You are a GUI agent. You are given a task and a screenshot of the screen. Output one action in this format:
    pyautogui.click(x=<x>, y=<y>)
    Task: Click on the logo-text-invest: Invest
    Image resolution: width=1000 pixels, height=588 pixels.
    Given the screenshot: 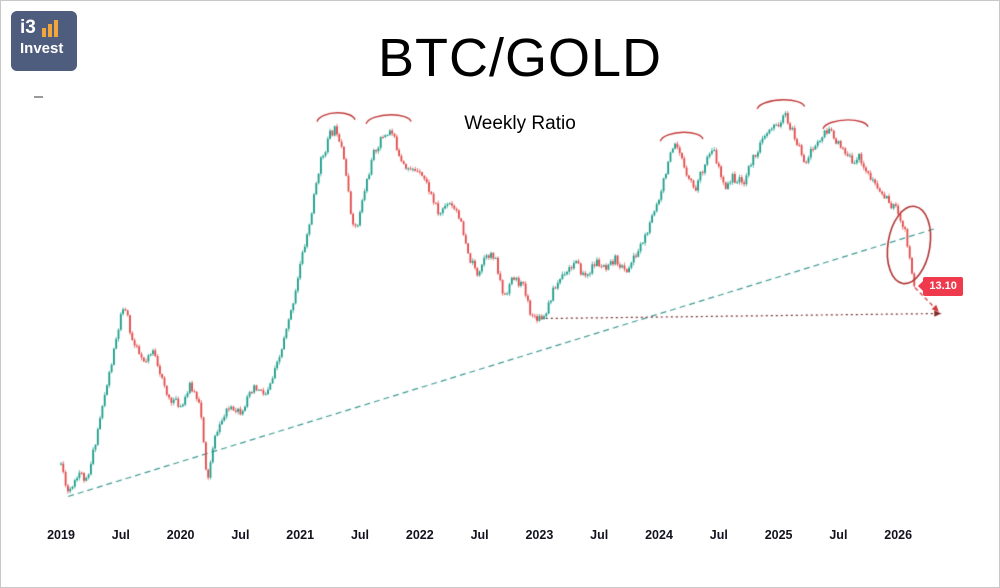 What is the action you would take?
    pyautogui.click(x=42, y=48)
    